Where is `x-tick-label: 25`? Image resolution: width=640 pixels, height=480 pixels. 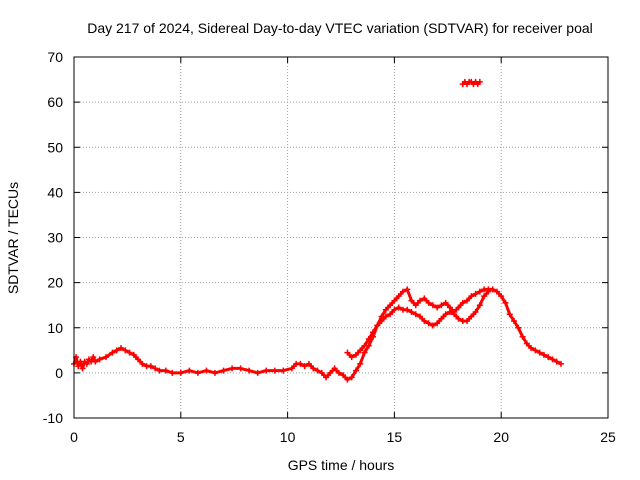
x-tick-label: 25 is located at coordinates (608, 437).